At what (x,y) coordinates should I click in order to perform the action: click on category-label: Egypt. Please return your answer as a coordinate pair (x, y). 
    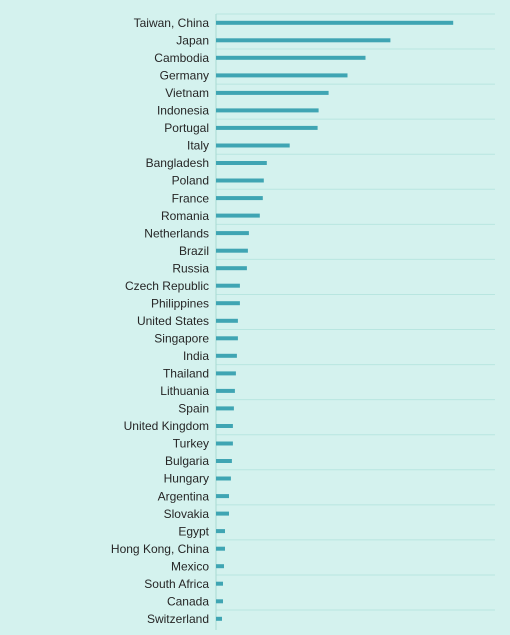
    Looking at the image, I should click on (193, 531).